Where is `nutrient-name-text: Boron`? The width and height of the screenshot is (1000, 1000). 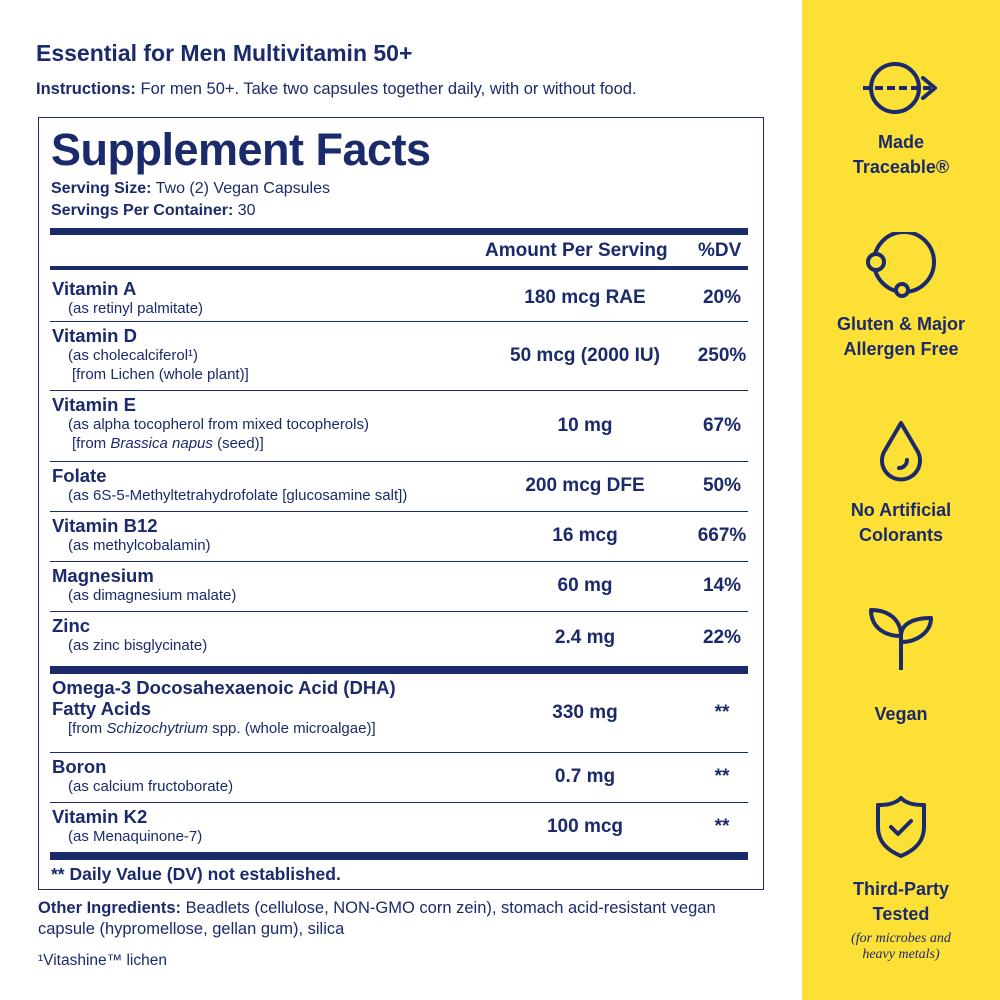
nutrient-name-text: Boron is located at coordinates (79, 766).